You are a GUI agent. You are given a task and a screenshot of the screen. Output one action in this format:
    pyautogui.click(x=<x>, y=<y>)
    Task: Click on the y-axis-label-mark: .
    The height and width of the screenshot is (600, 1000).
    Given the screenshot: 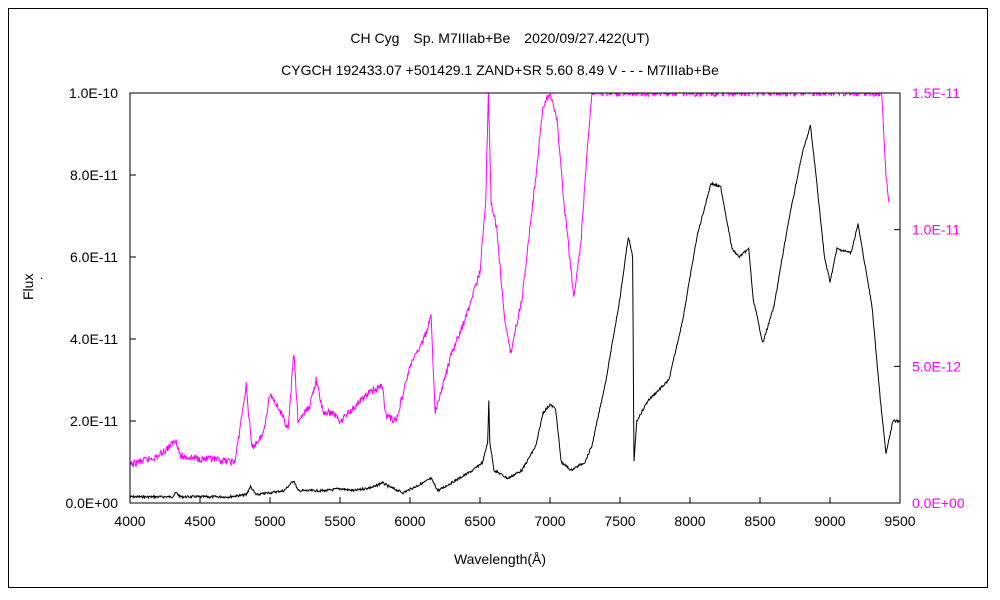 What is the action you would take?
    pyautogui.click(x=42, y=275)
    